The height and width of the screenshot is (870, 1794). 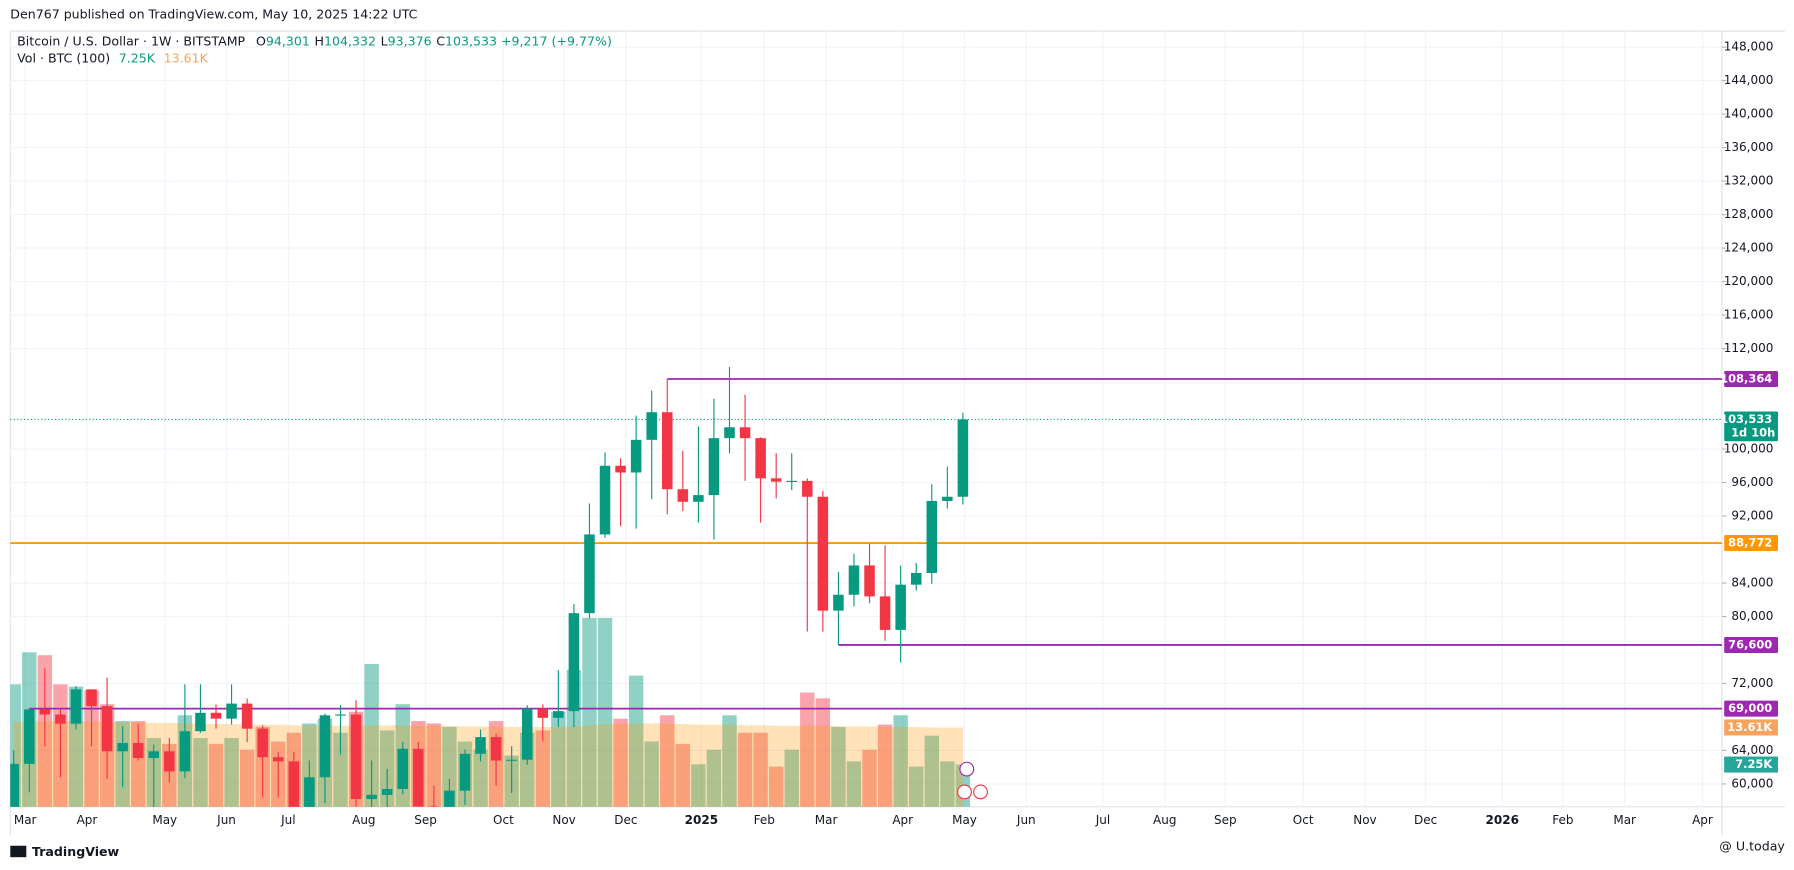 I want to click on x-tick-label: Feb, so click(x=764, y=820).